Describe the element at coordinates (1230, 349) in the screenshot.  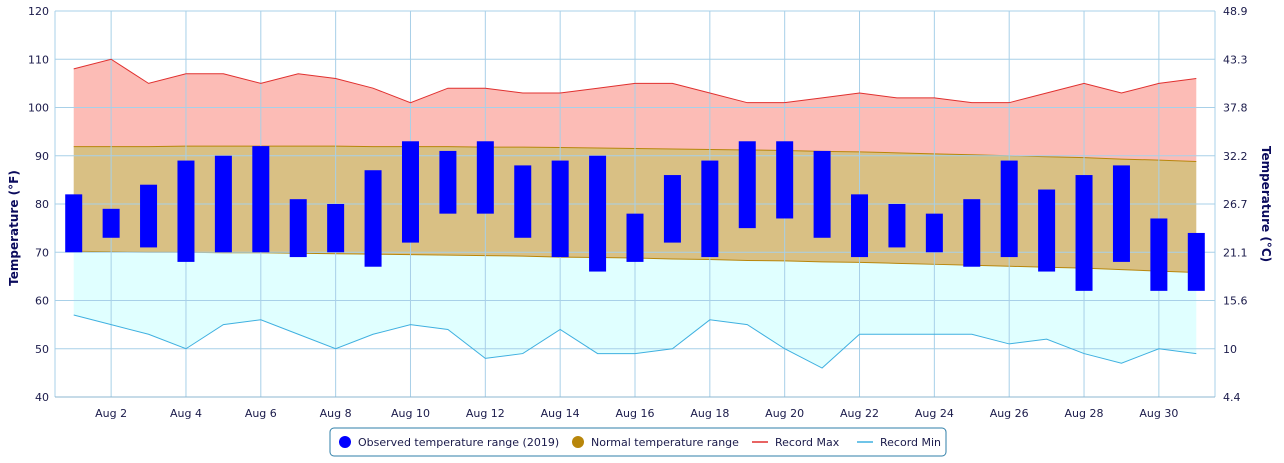
I see `y-tick-label-right: 10` at that location.